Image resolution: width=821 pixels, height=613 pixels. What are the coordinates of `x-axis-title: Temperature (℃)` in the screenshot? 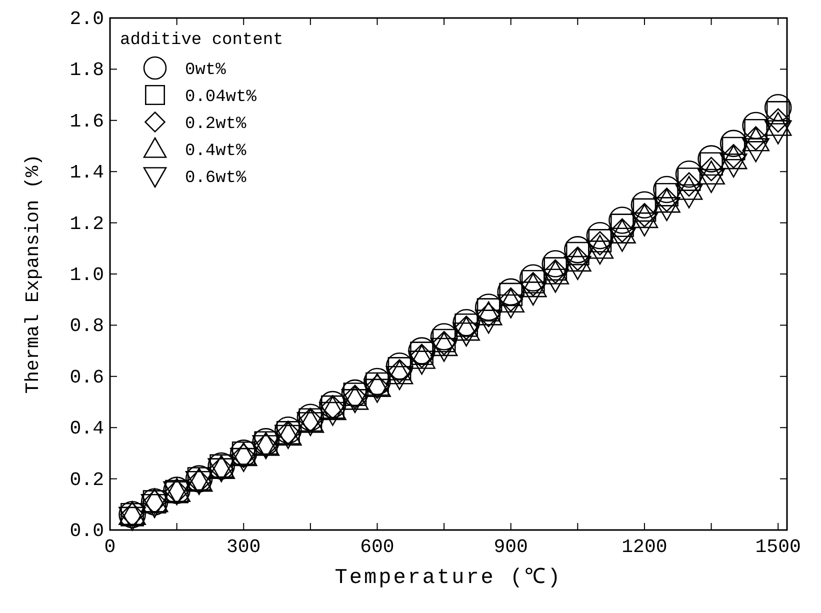 It's located at (448, 578).